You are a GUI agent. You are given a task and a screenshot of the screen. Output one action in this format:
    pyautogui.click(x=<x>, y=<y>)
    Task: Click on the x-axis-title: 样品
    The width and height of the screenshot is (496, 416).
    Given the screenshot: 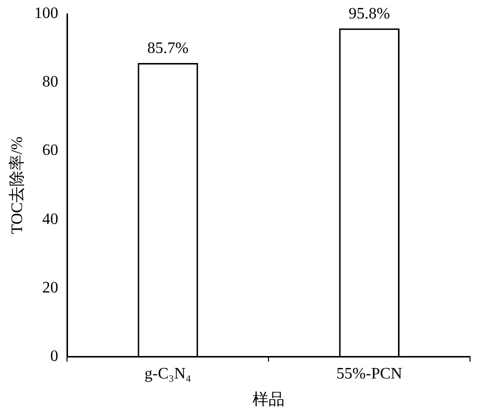 What is the action you would take?
    pyautogui.click(x=268, y=399)
    